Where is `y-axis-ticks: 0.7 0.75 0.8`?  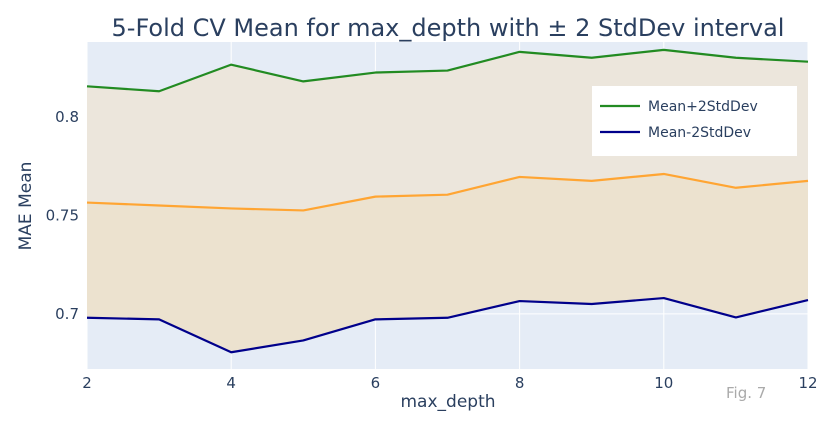 y-axis-ticks: 0.7 0.75 0.8 is located at coordinates (62, 215).